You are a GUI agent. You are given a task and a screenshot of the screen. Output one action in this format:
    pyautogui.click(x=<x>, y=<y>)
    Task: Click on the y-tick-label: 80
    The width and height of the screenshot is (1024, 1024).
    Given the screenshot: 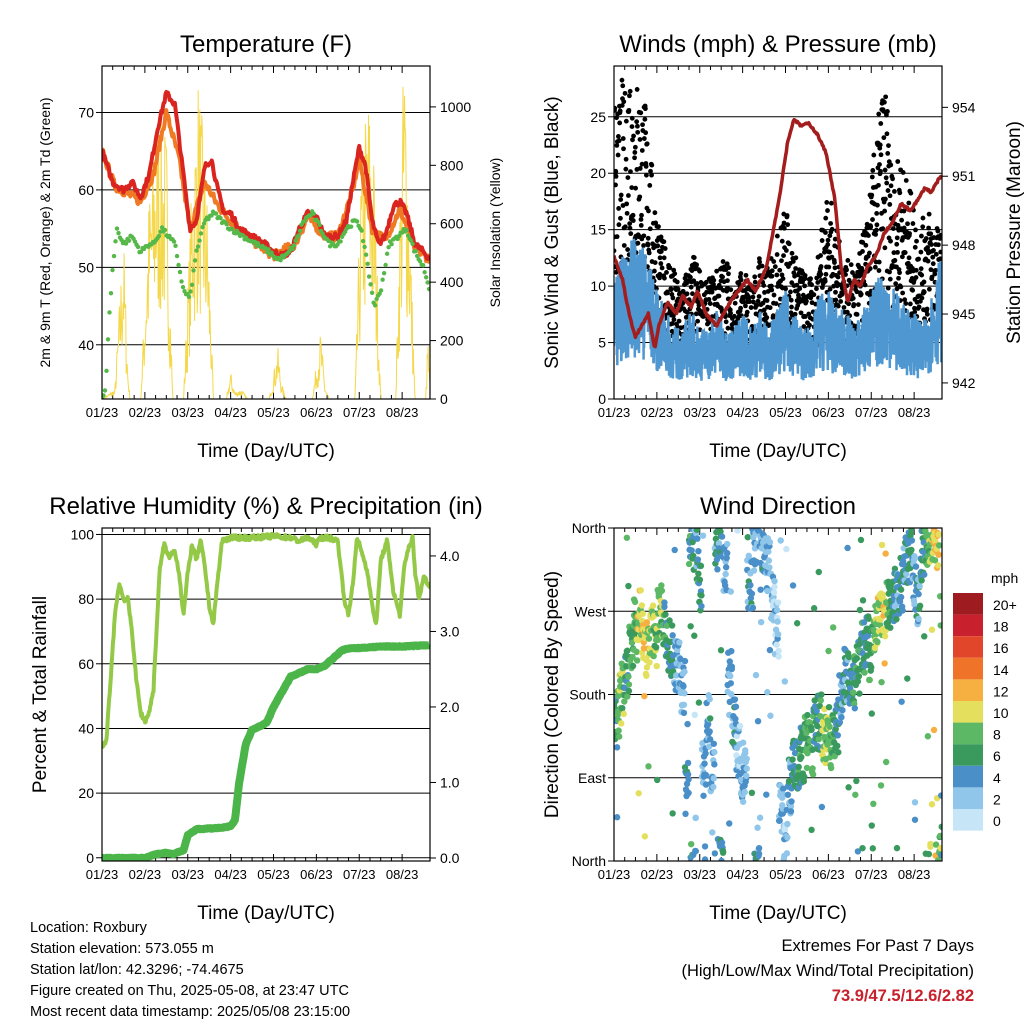 What is the action you would take?
    pyautogui.click(x=86, y=599)
    